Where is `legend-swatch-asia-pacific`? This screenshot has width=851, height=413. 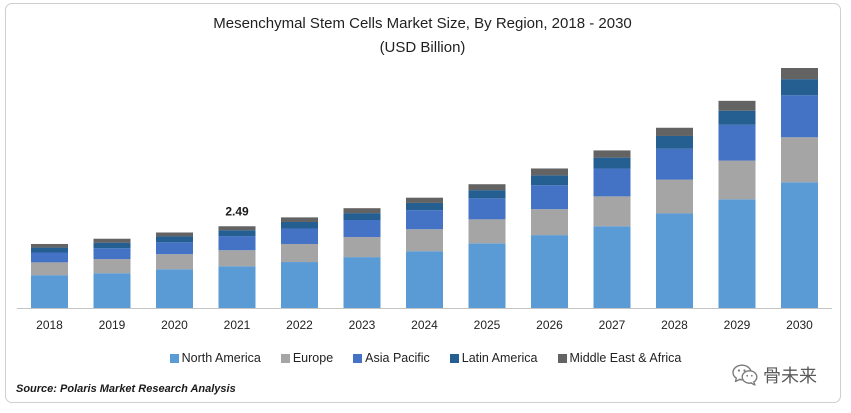
legend-swatch-asia-pacific is located at coordinates (358, 358).